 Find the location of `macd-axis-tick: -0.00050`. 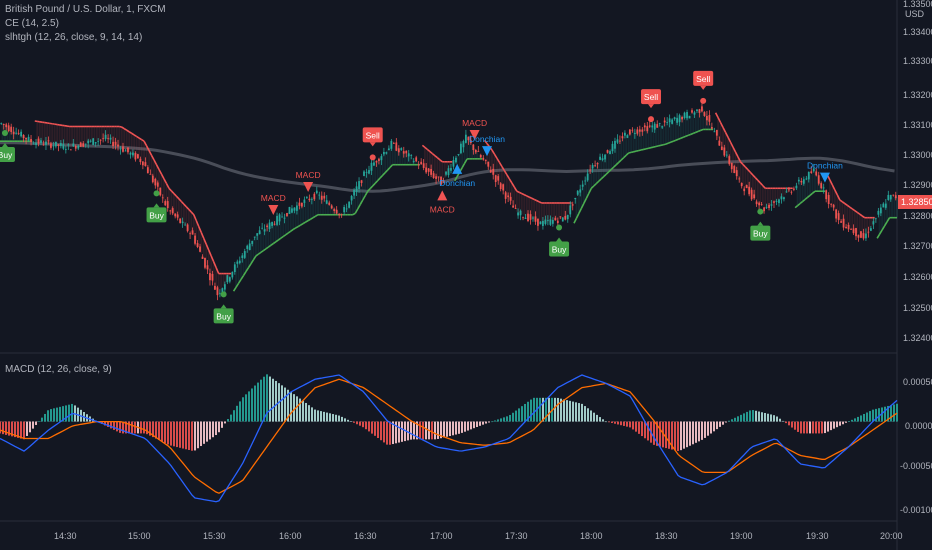

macd-axis-tick: -0.00050 is located at coordinates (916, 466).